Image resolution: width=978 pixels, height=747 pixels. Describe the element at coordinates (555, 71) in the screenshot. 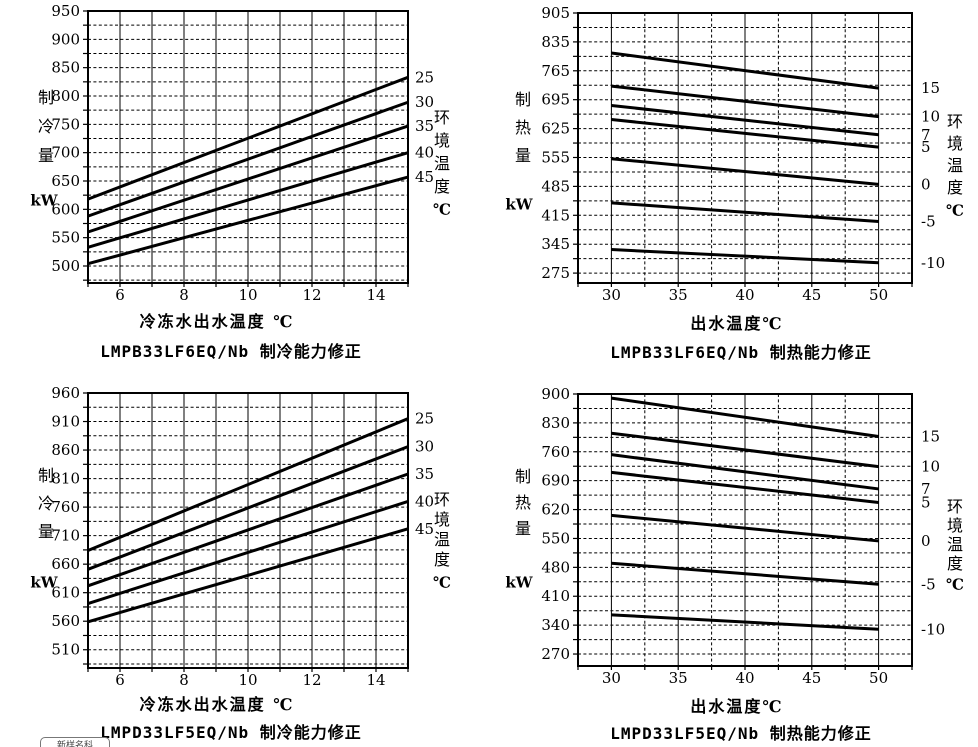

I see `y-tick-label: 765` at that location.